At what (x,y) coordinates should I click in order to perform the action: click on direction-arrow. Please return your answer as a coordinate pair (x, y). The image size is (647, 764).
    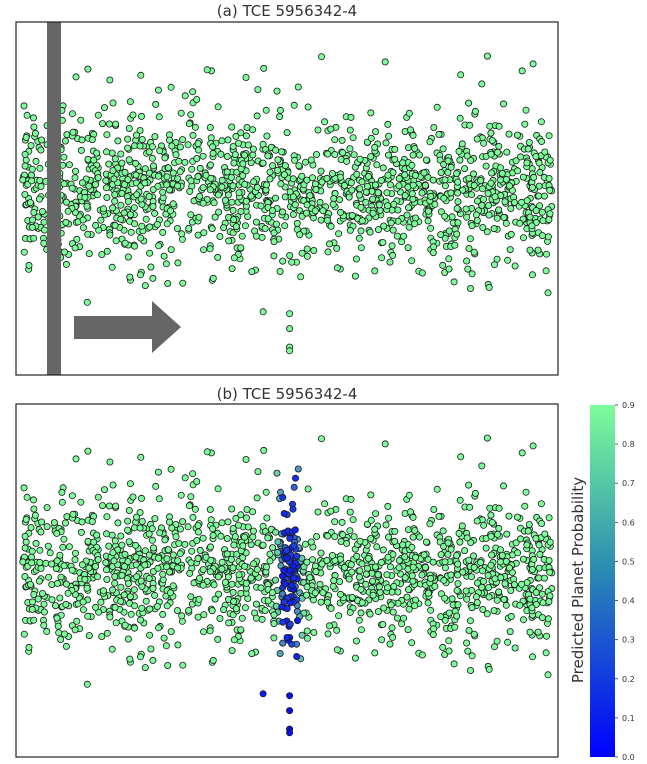
    Looking at the image, I should click on (127, 327).